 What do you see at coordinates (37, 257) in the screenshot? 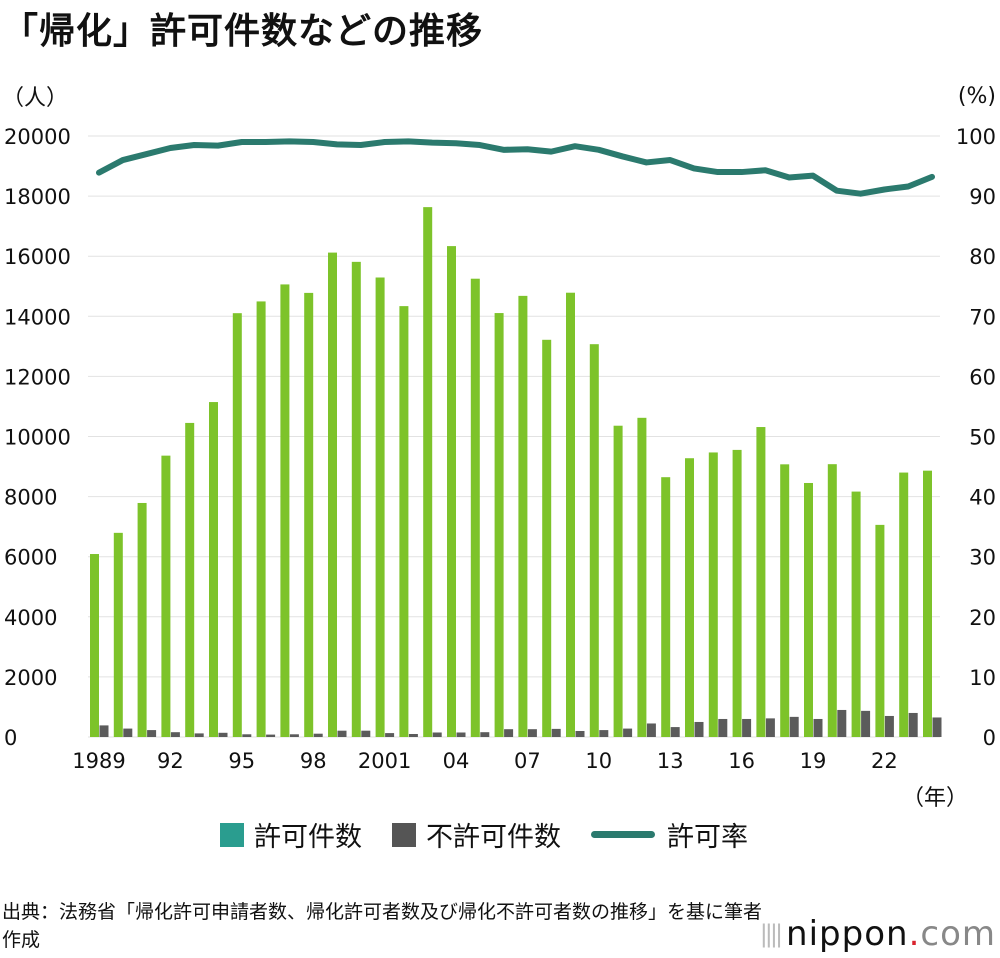
I see `y-left-tick-label: 16000` at bounding box center [37, 257].